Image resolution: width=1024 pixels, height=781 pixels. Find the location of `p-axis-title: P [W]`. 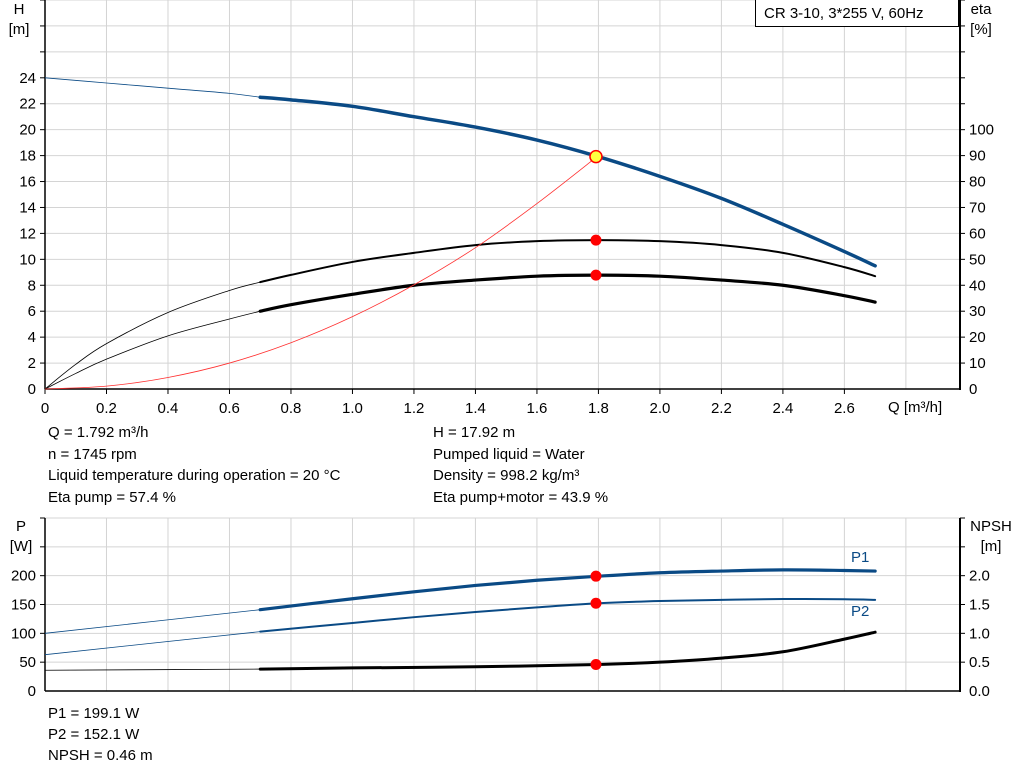

p-axis-title: P [W] is located at coordinates (21, 537).